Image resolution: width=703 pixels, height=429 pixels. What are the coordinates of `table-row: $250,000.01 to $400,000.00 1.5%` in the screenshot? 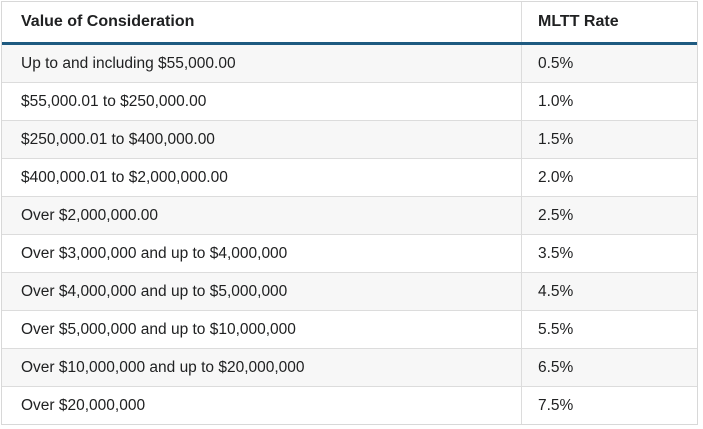 It's located at (349, 140).